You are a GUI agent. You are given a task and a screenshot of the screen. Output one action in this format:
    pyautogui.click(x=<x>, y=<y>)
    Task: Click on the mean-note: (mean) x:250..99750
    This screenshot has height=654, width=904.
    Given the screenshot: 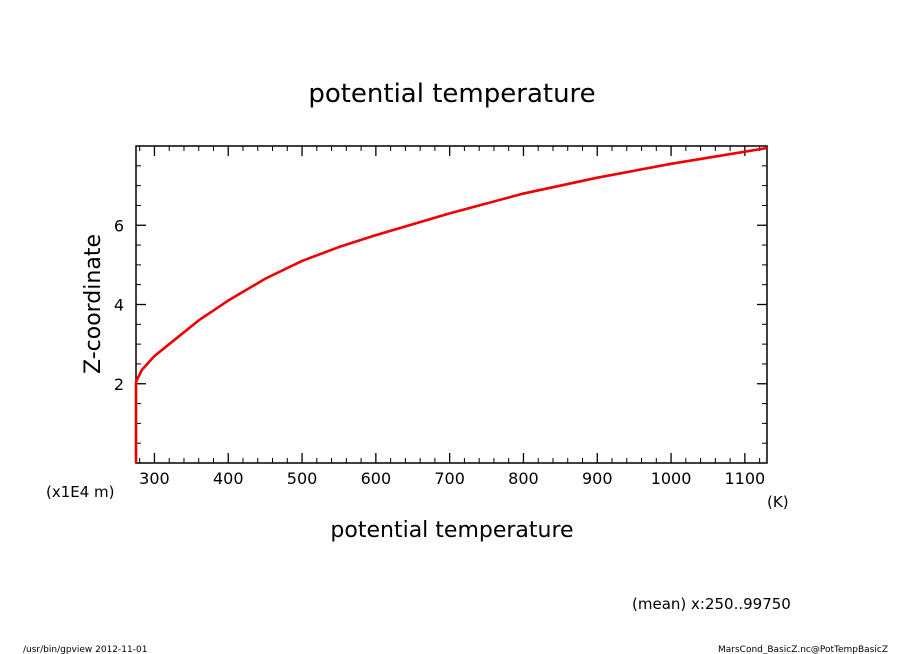 What is the action you would take?
    pyautogui.click(x=711, y=604)
    